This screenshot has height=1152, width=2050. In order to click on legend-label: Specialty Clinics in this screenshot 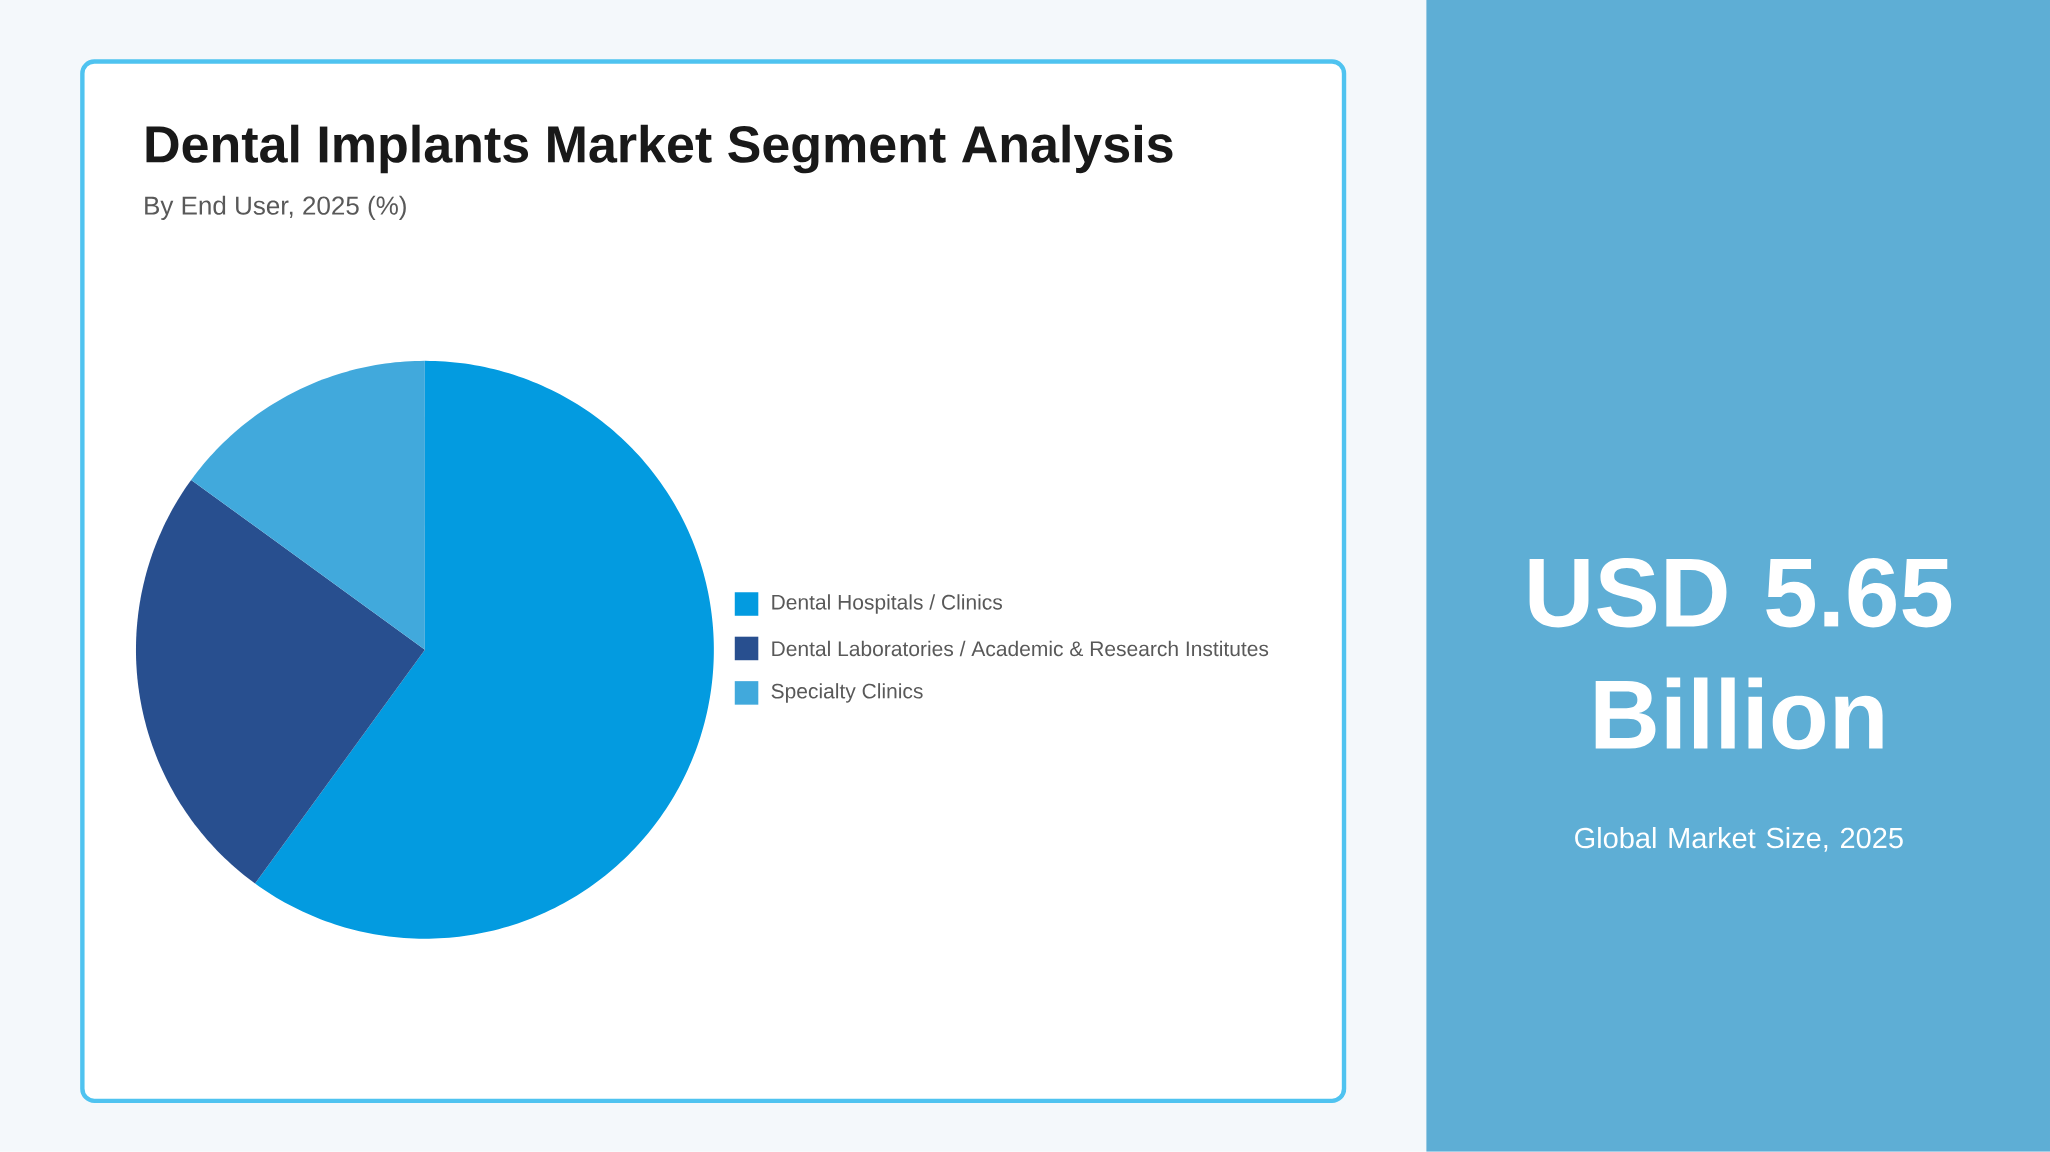, I will do `click(847, 693)`.